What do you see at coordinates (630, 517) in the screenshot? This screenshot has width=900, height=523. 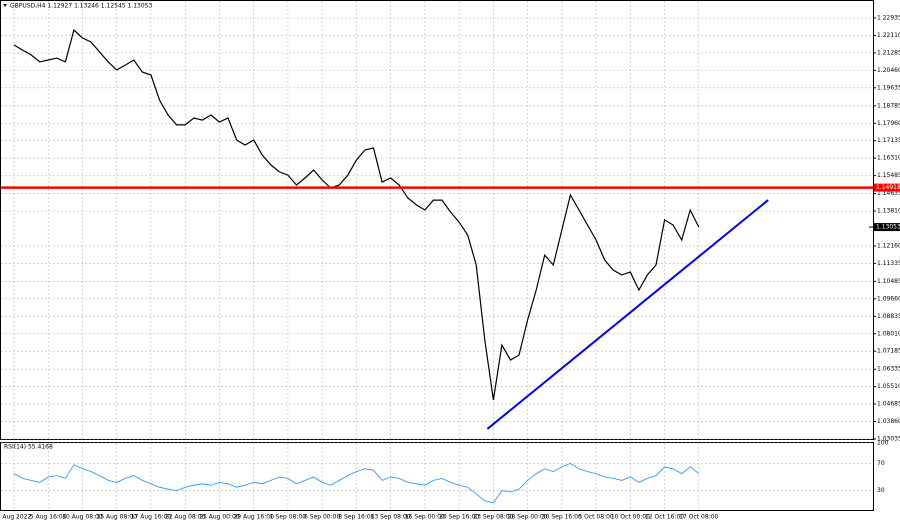 I see `x-tick-label: 10 Oct 00:00` at bounding box center [630, 517].